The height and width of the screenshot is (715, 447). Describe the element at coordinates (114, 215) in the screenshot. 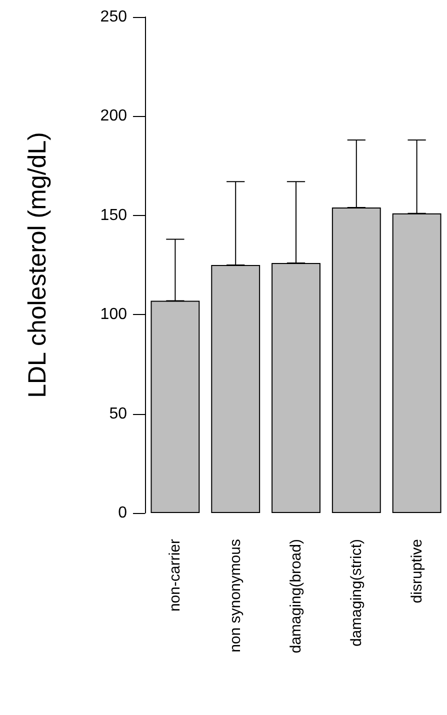

I see `y-tick-label: 150` at that location.